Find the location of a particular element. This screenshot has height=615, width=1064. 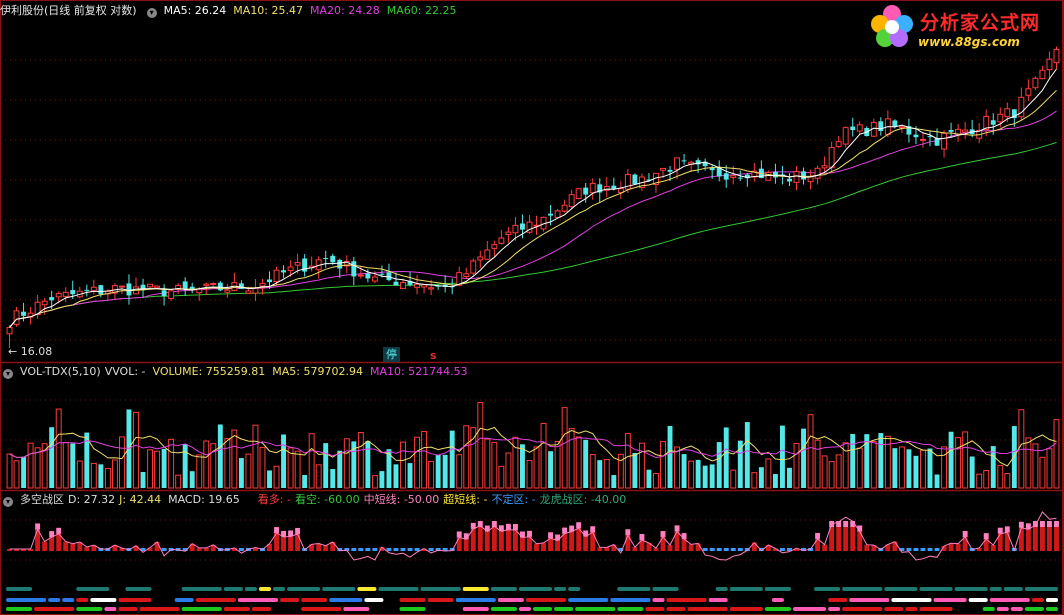

macd-label: MACD: 19.65 is located at coordinates (204, 499).